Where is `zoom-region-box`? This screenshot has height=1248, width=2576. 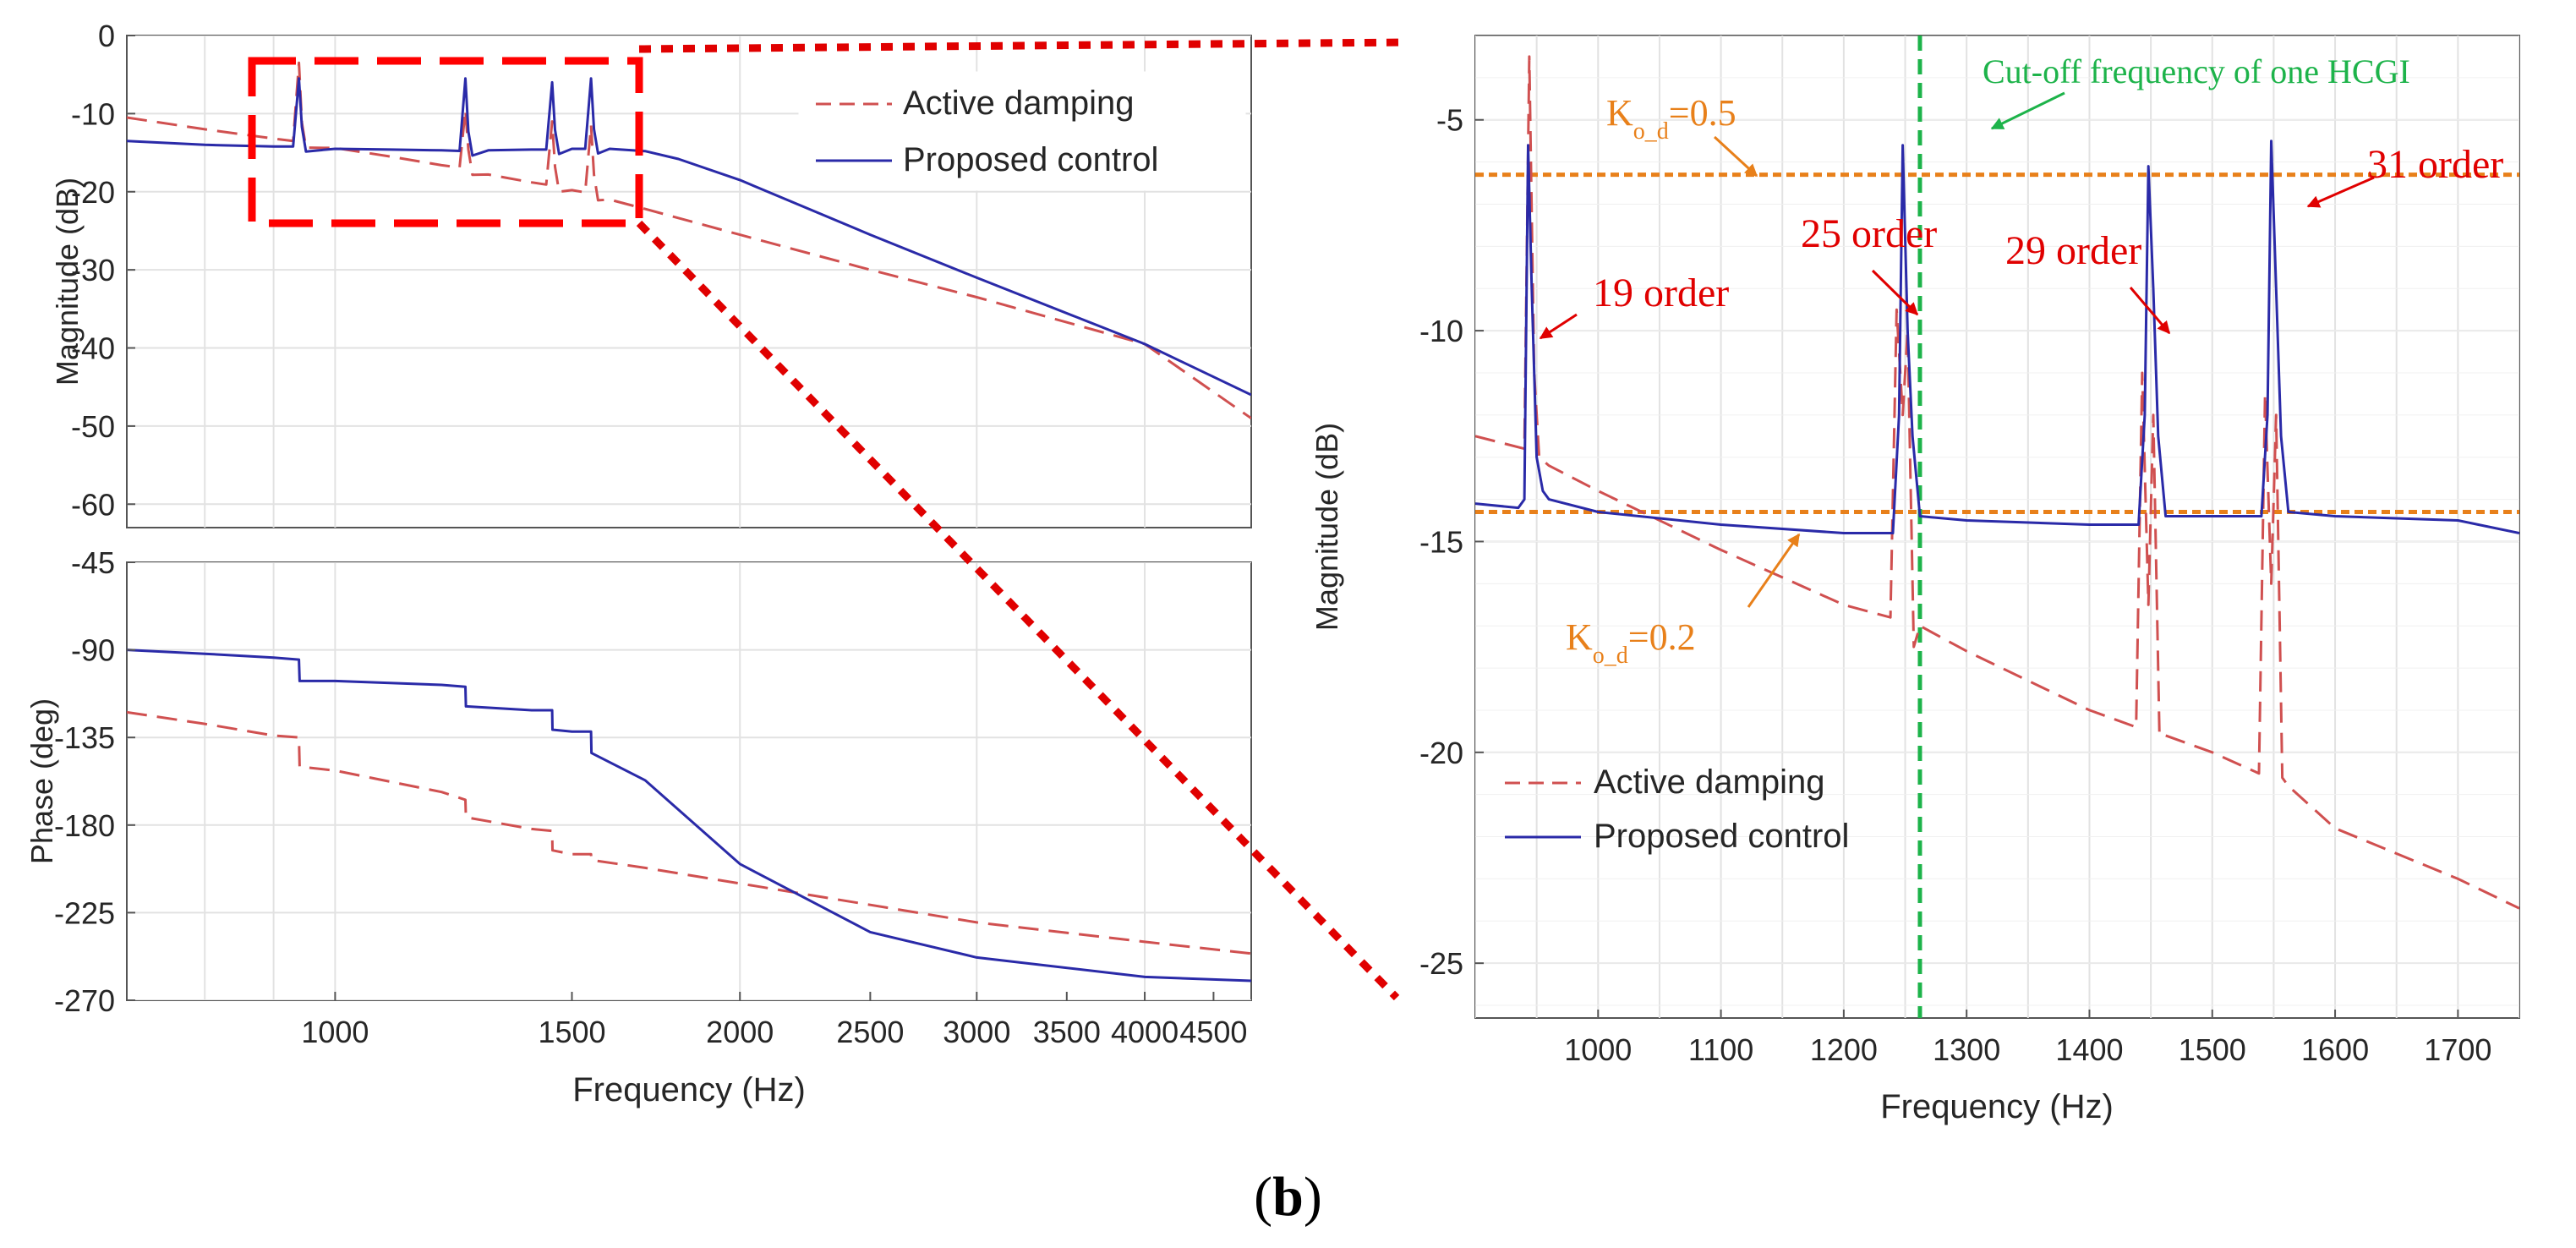 zoom-region-box is located at coordinates (445, 142).